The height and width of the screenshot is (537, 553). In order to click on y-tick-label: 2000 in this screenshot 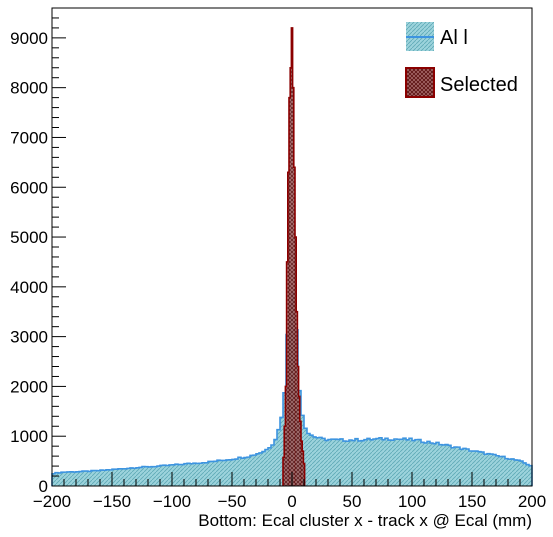, I will do `click(29, 386)`.